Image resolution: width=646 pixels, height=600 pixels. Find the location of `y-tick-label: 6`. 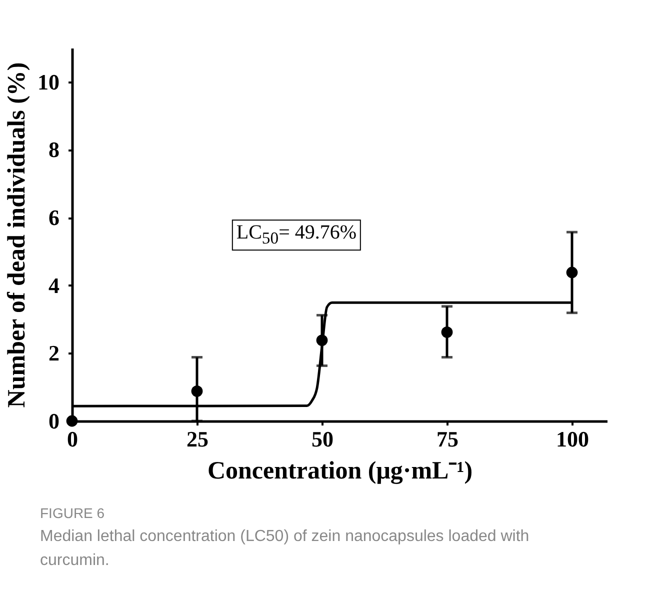

y-tick-label: 6 is located at coordinates (54, 217).